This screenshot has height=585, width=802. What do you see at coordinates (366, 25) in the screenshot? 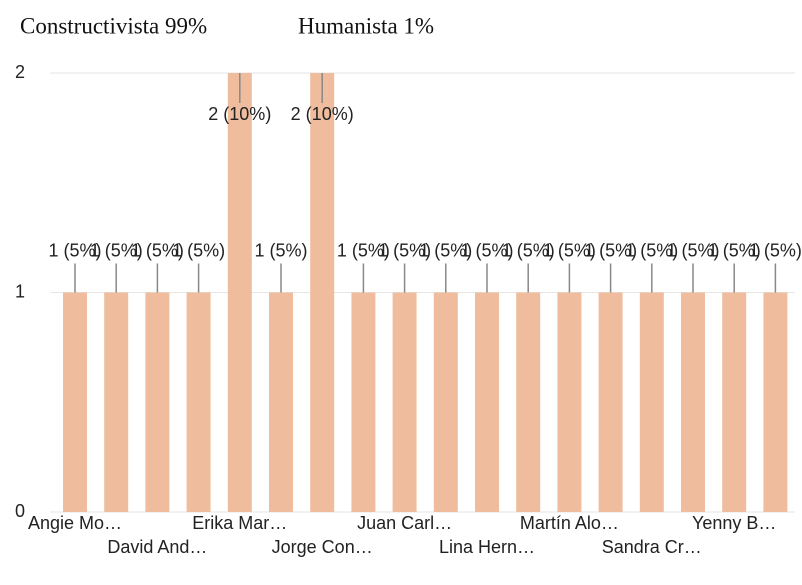
I see `legend-text: Humanista 1%` at bounding box center [366, 25].